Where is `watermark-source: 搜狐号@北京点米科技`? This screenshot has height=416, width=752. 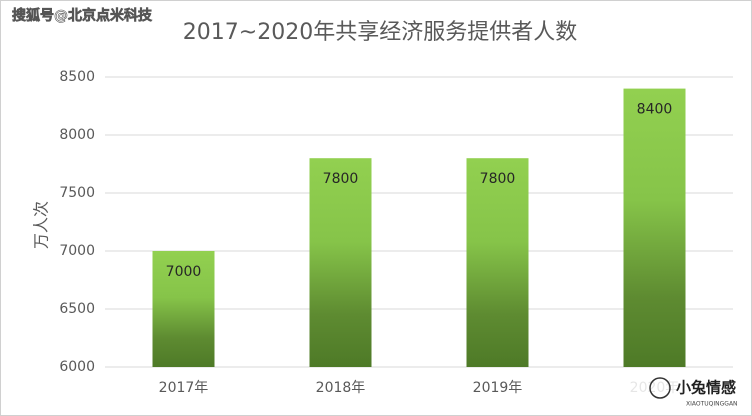 watermark-source: 搜狐号@北京点米科技 is located at coordinates (82, 15).